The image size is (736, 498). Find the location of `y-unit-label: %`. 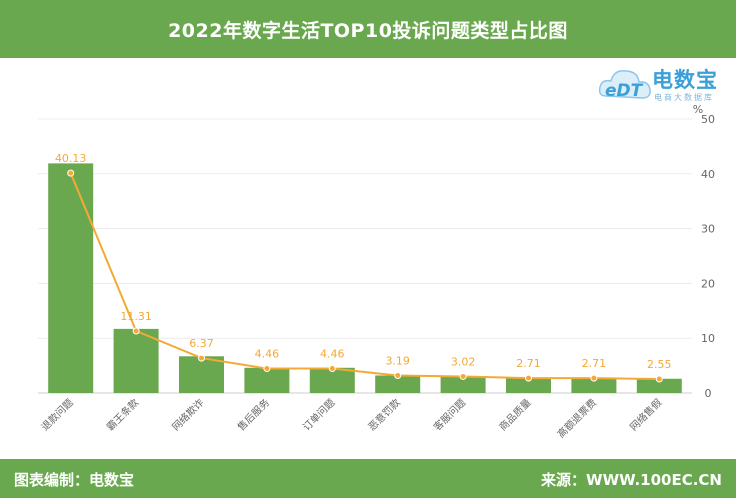

y-unit-label: % is located at coordinates (698, 109).